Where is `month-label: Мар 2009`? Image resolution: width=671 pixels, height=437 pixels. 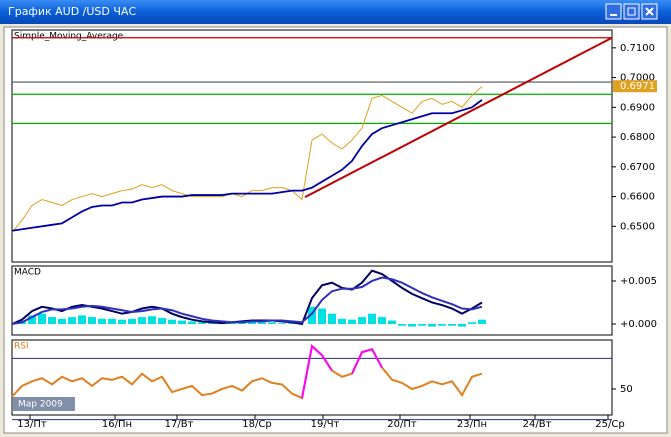 month-label: Мар 2009 is located at coordinates (40, 405).